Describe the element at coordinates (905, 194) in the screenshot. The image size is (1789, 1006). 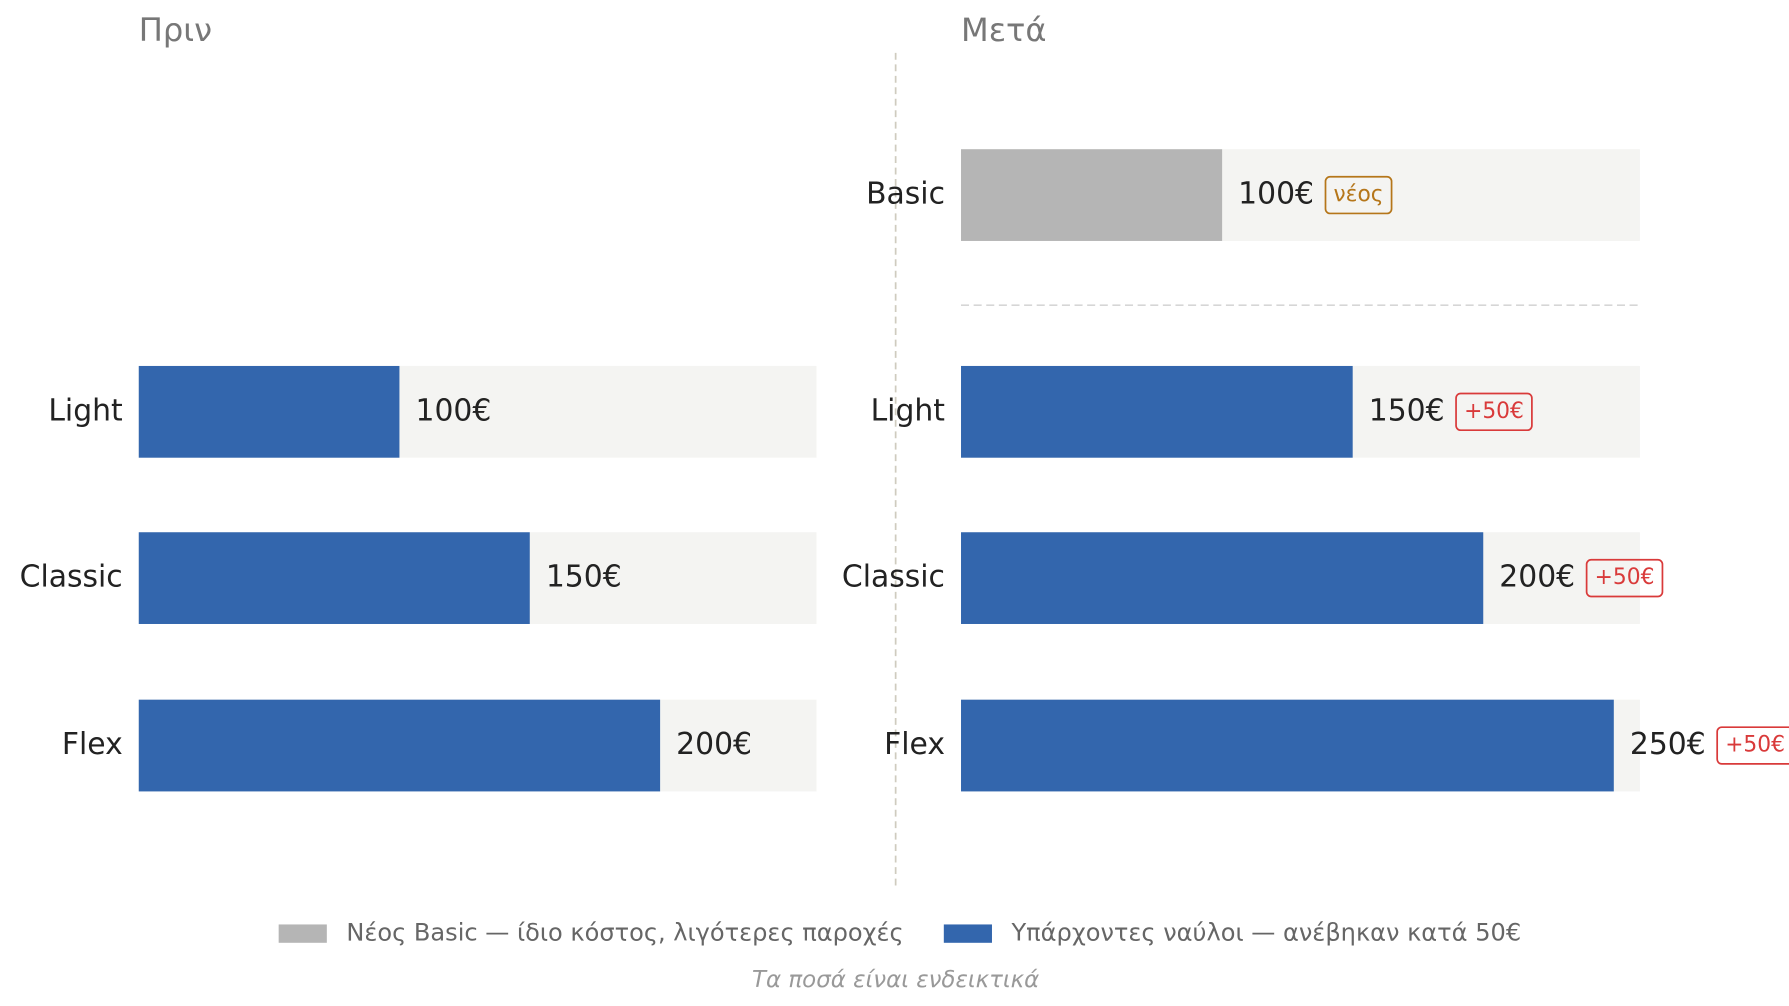
I see `category-label: Basic` at that location.